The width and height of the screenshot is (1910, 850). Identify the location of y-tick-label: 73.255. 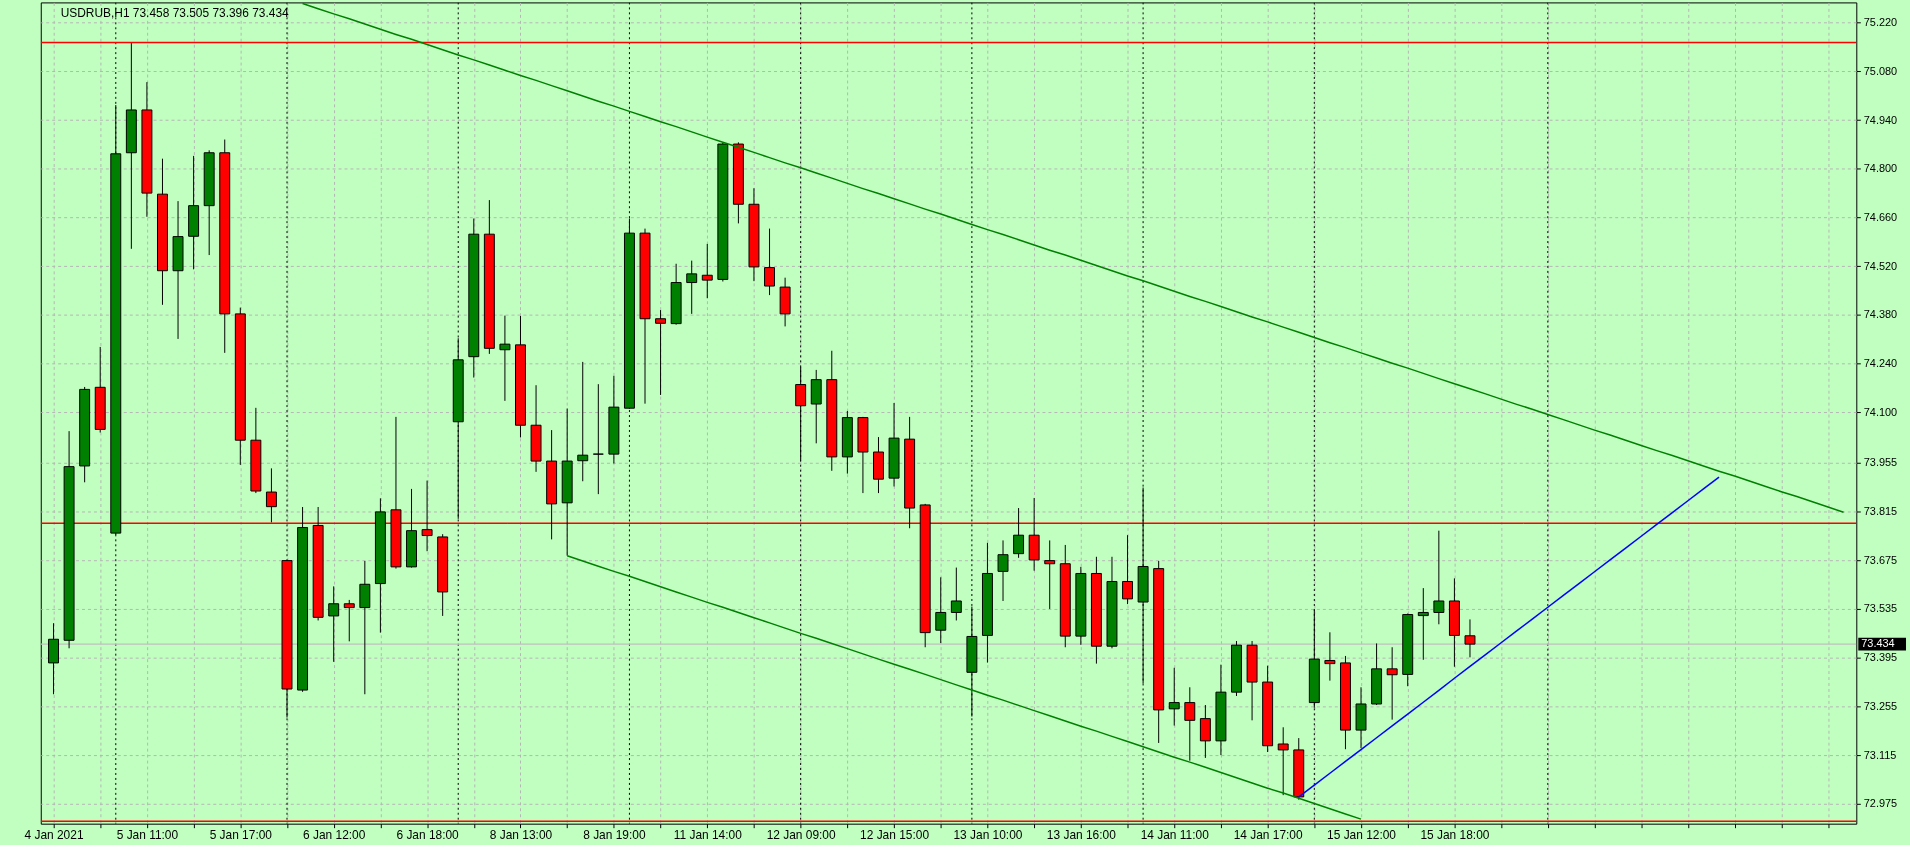
(1880, 705).